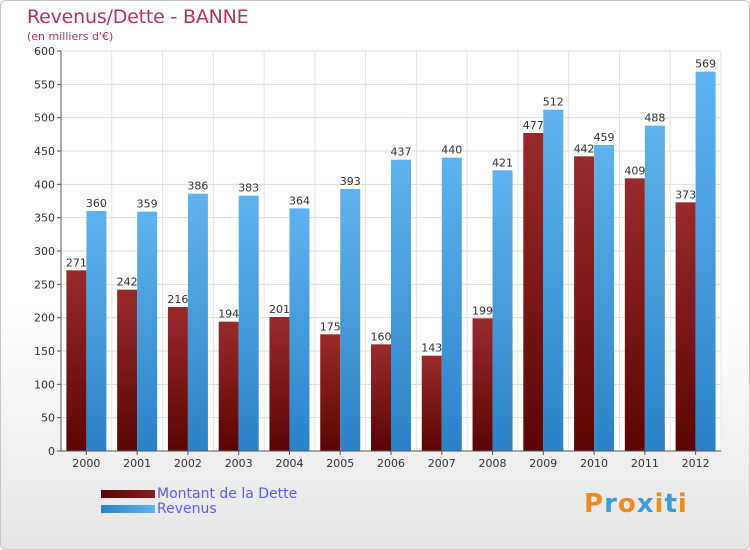 Image resolution: width=750 pixels, height=550 pixels. Describe the element at coordinates (96, 203) in the screenshot. I see `data-label-revenue-2000: 360` at that location.